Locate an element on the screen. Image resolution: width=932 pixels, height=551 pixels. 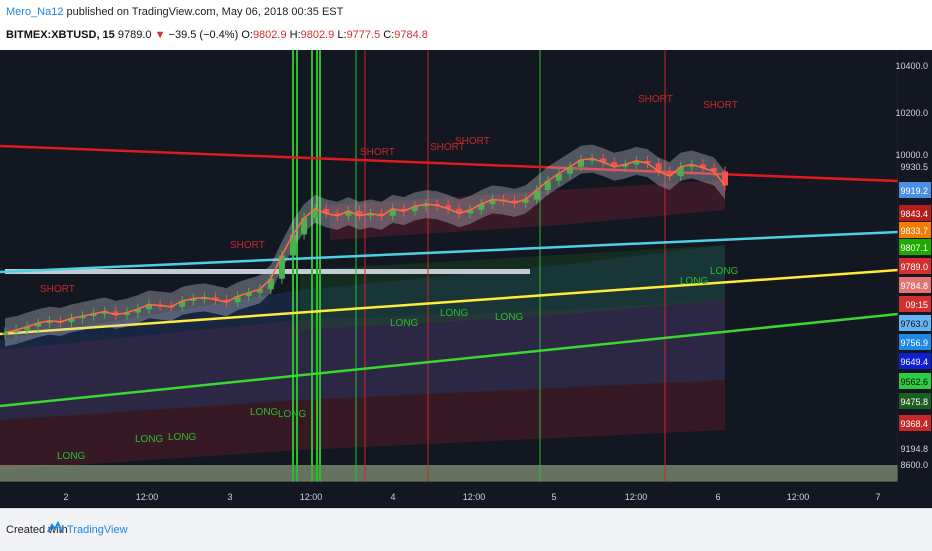
price-label-text: 9789.0 is located at coordinates (914, 267).